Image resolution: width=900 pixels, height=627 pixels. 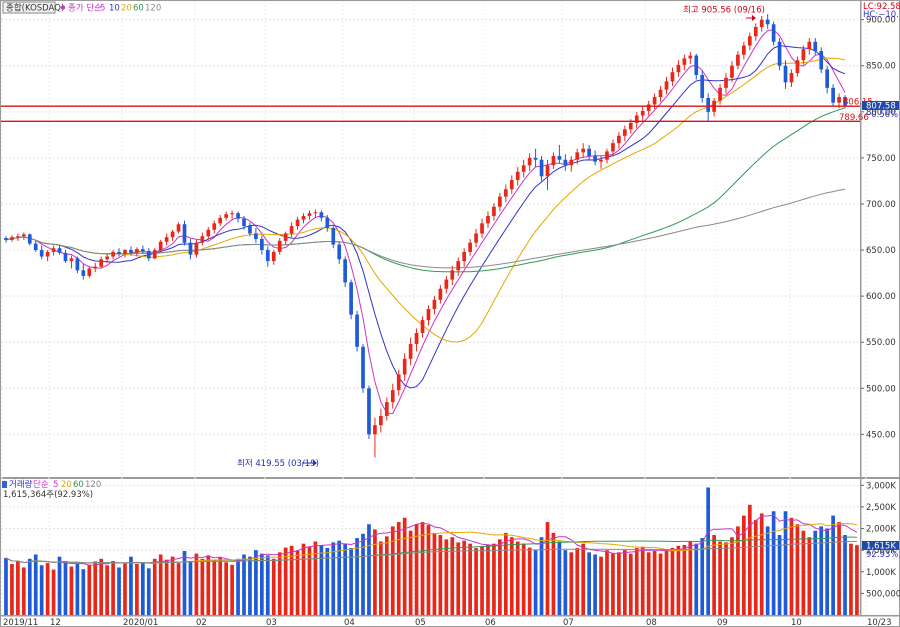 What do you see at coordinates (881, 551) in the screenshot?
I see `volume-ytick-label: 1,500K` at bounding box center [881, 551].